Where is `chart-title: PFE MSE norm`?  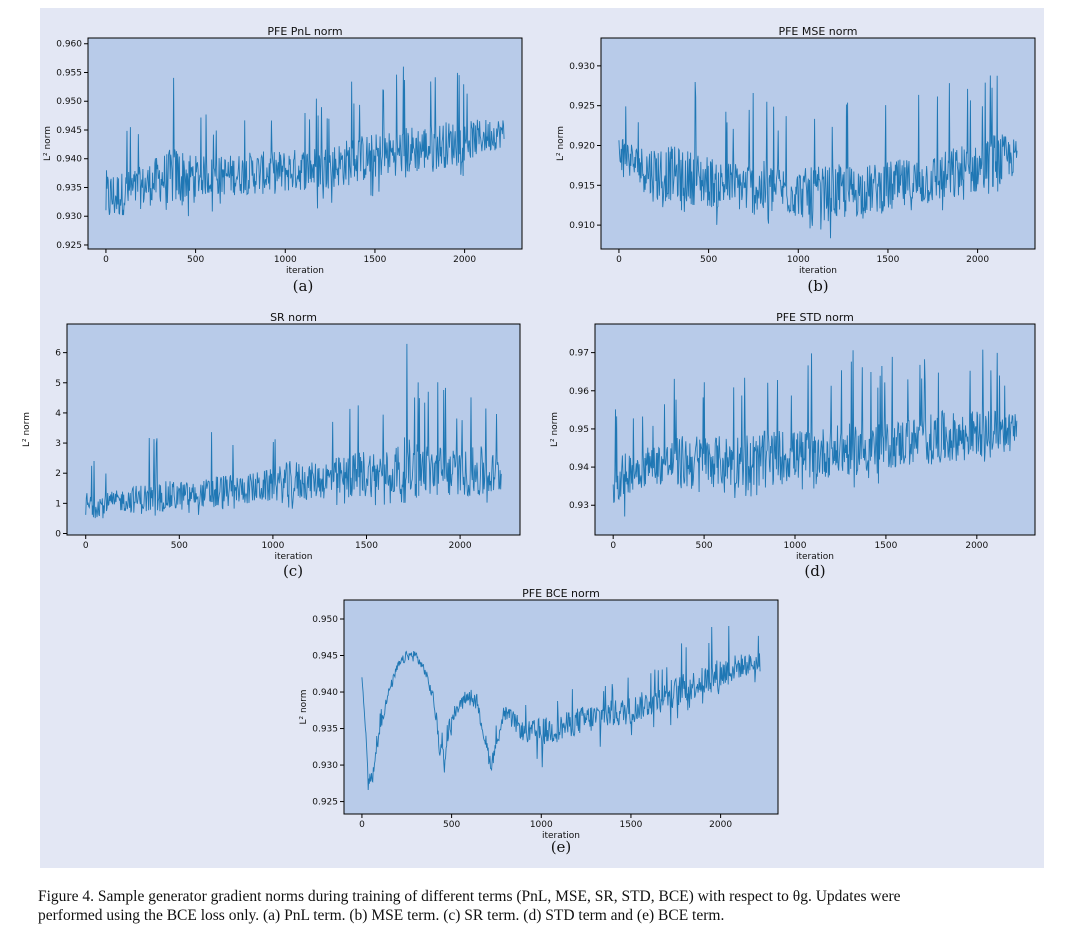
chart-title: PFE MSE norm is located at coordinates (817, 31).